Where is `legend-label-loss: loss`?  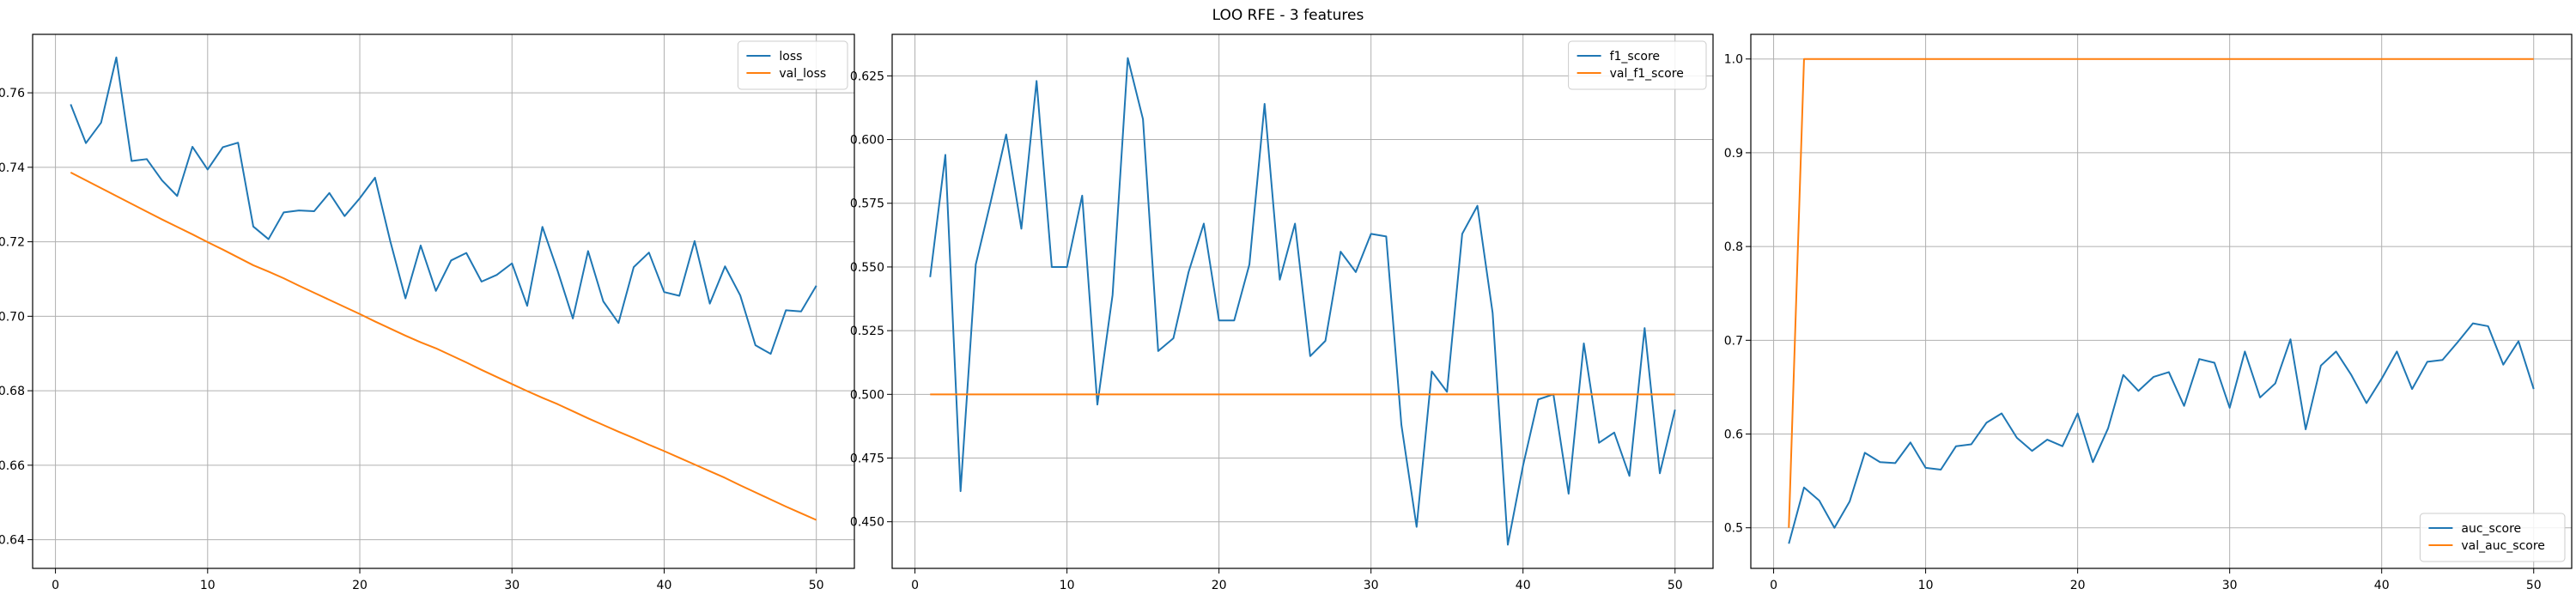
legend-label-loss: loss is located at coordinates (790, 57).